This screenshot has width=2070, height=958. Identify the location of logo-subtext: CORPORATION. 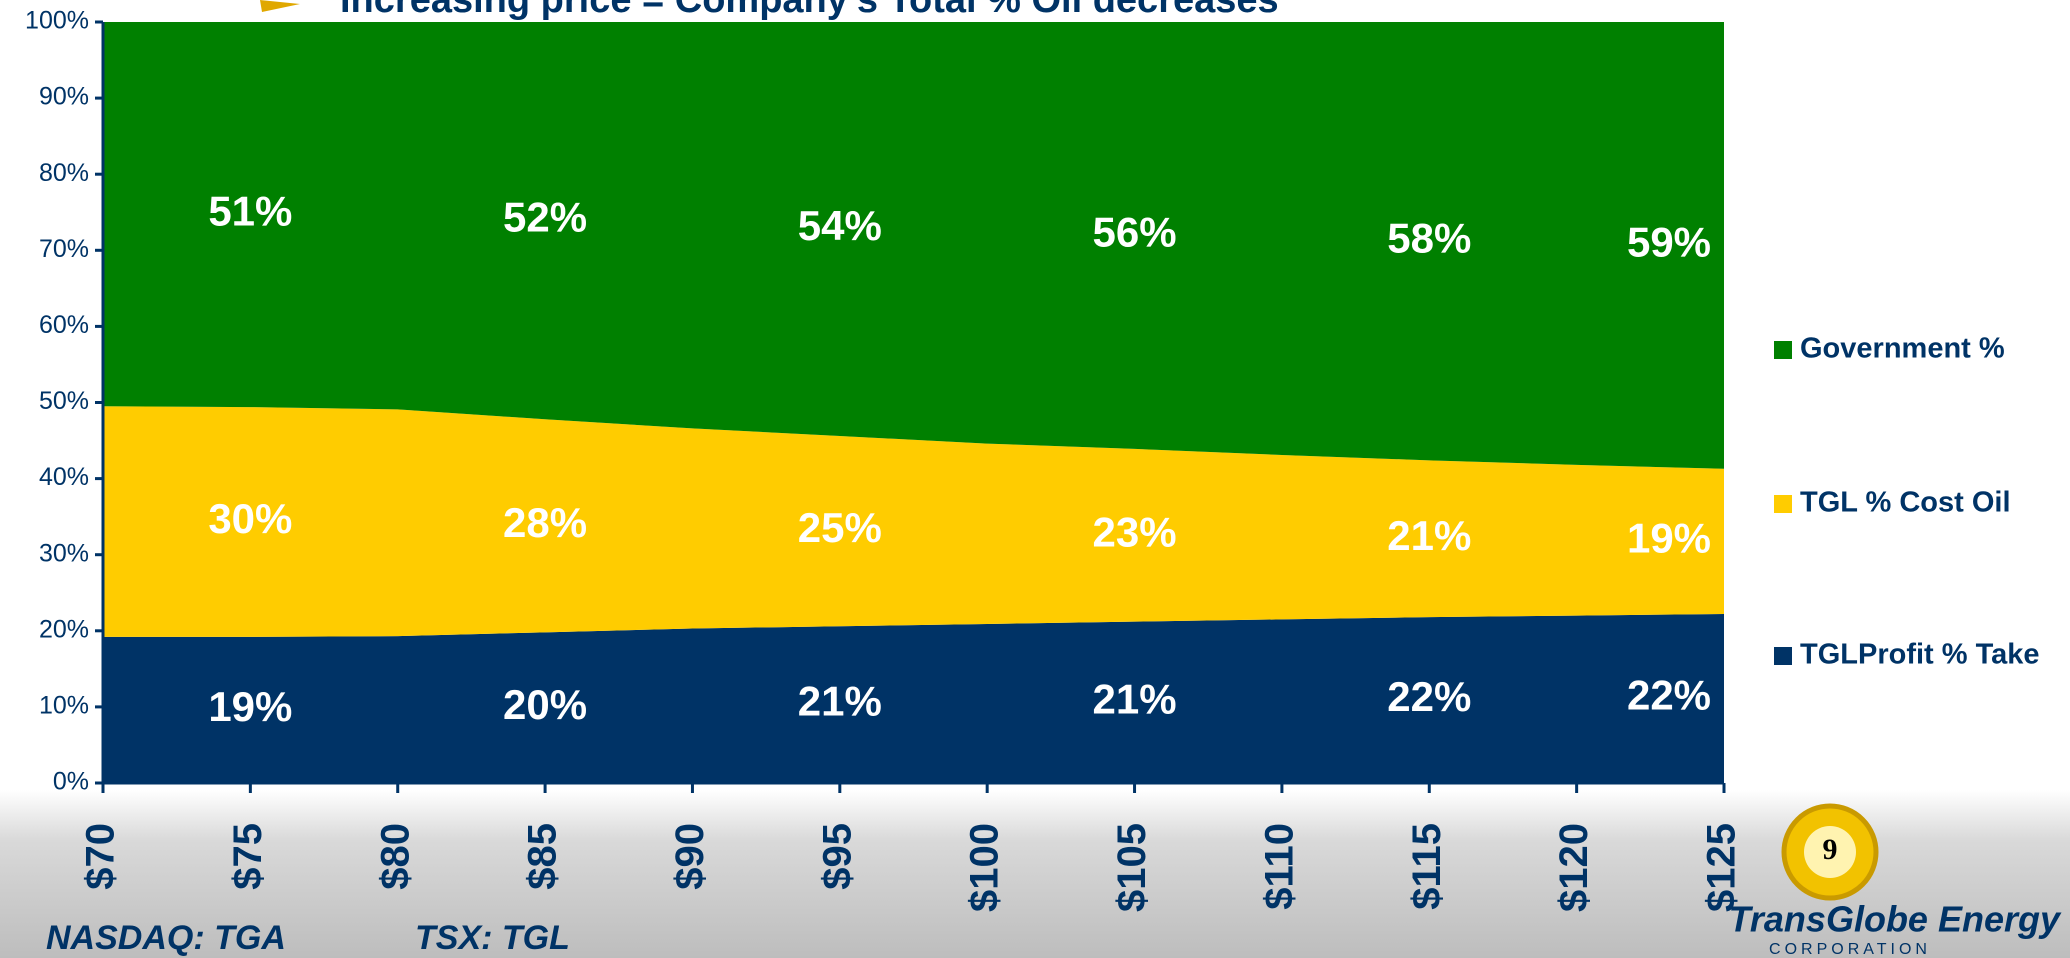
(1850, 949).